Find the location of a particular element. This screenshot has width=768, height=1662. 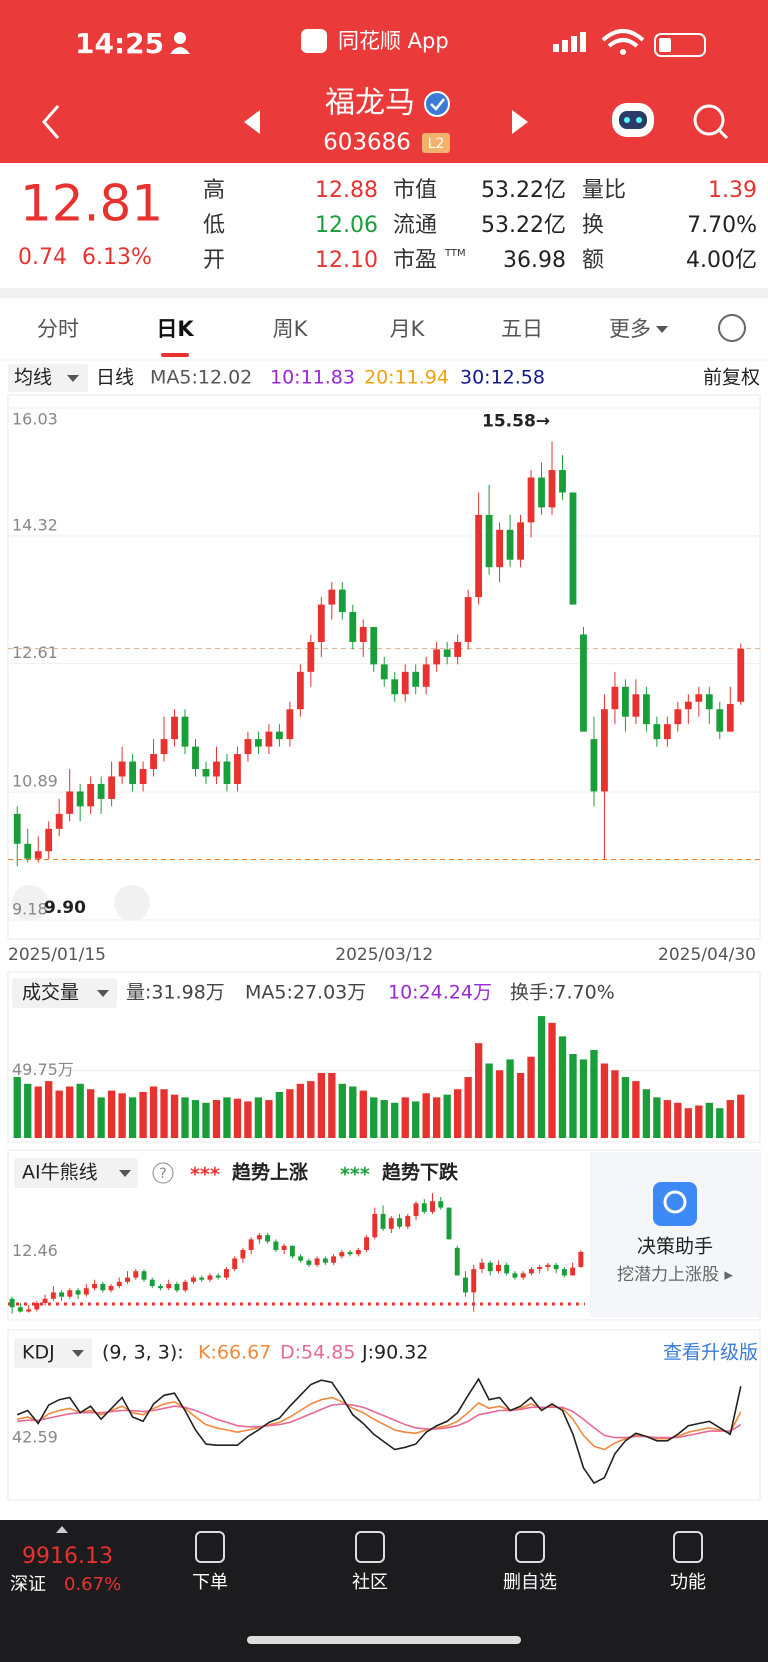

tab: 五日 is located at coordinates (522, 329).